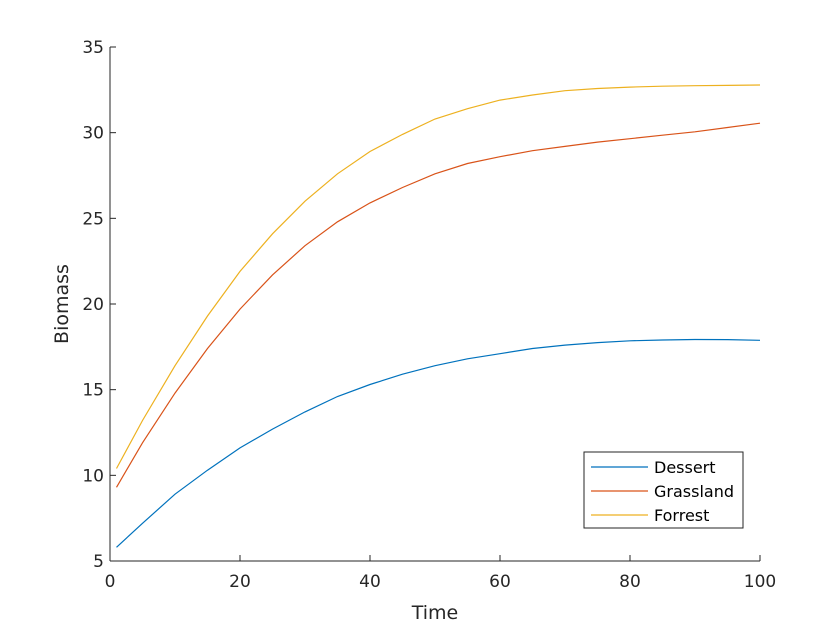  I want to click on x-tick-label: 60, so click(500, 582).